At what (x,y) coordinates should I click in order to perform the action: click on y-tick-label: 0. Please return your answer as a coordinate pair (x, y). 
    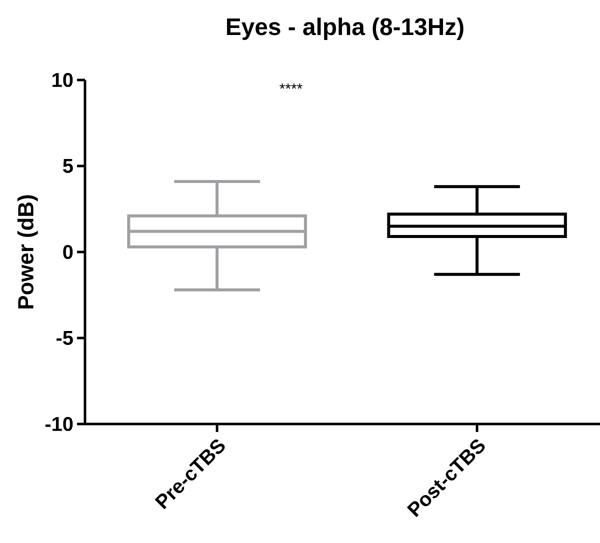
    Looking at the image, I should click on (68, 252).